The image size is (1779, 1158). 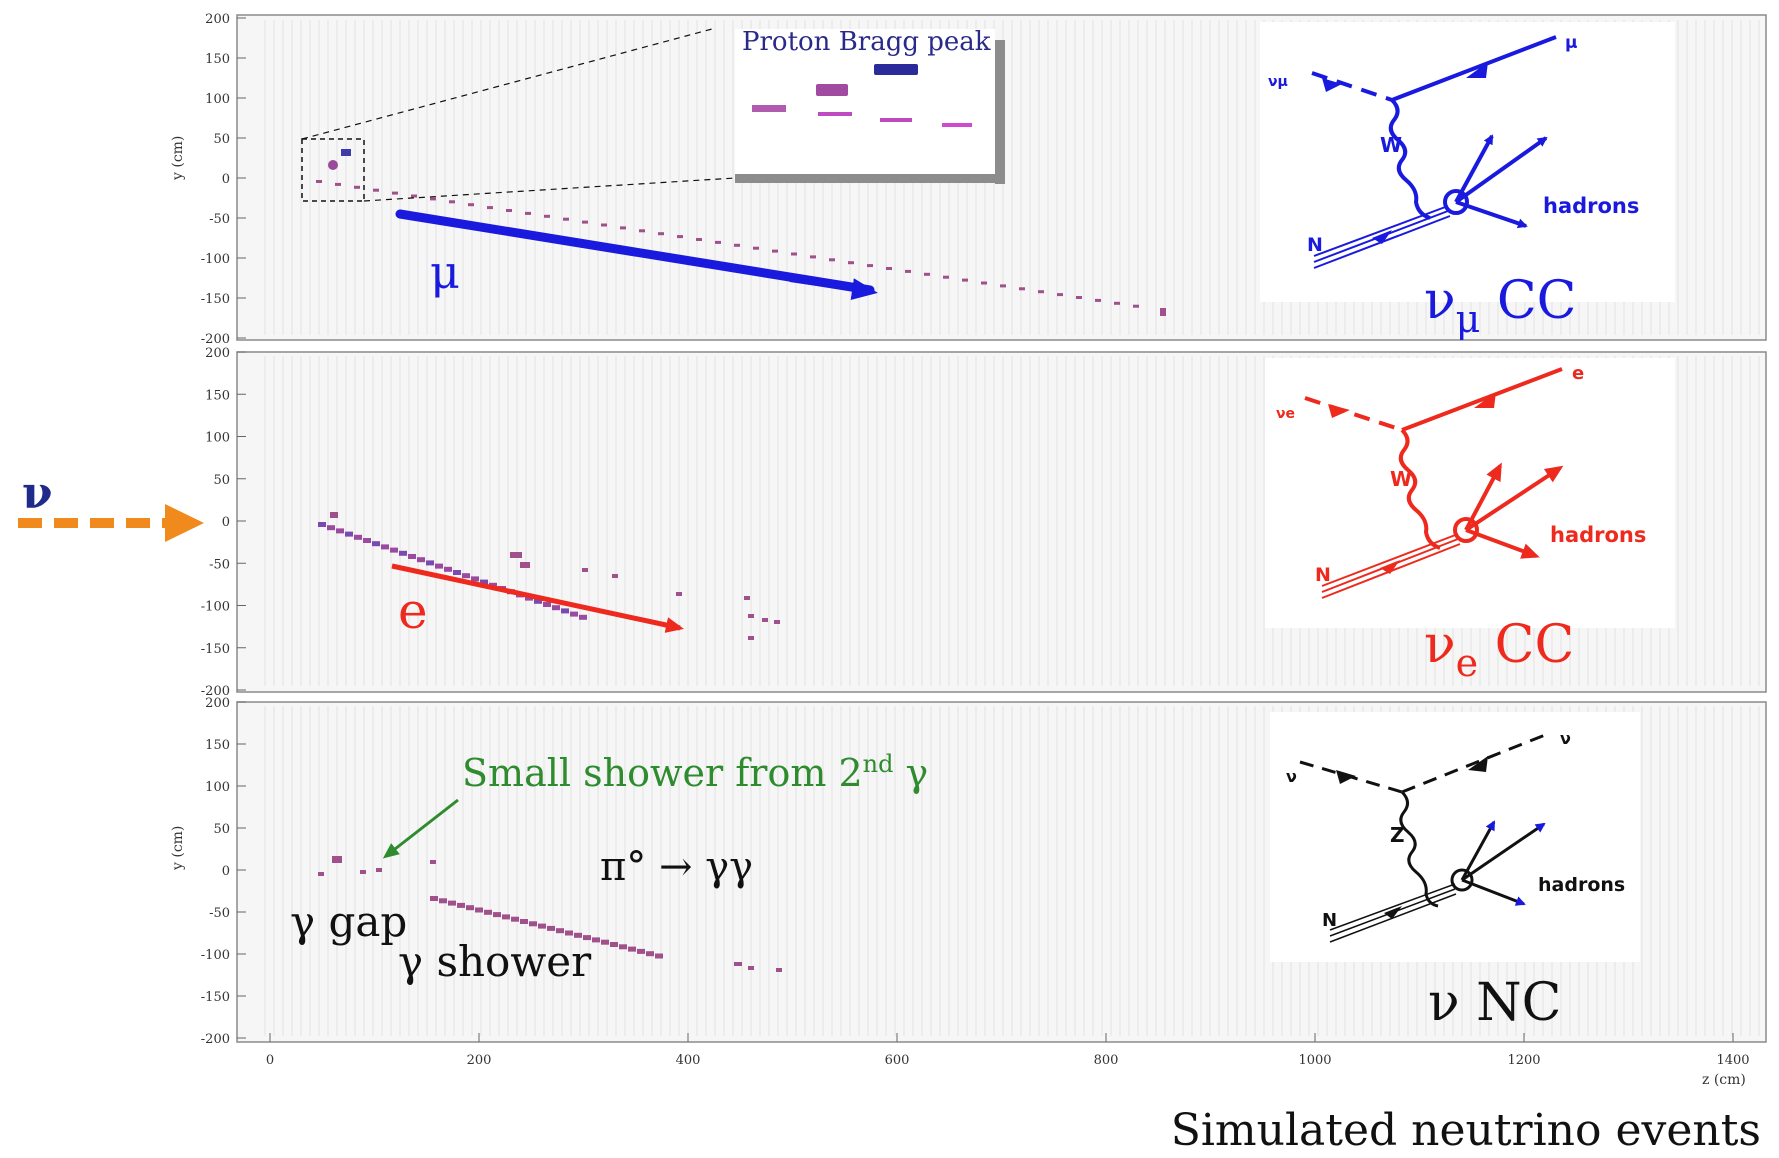 I want to click on x-tick-label: 1200, so click(x=1523, y=1060).